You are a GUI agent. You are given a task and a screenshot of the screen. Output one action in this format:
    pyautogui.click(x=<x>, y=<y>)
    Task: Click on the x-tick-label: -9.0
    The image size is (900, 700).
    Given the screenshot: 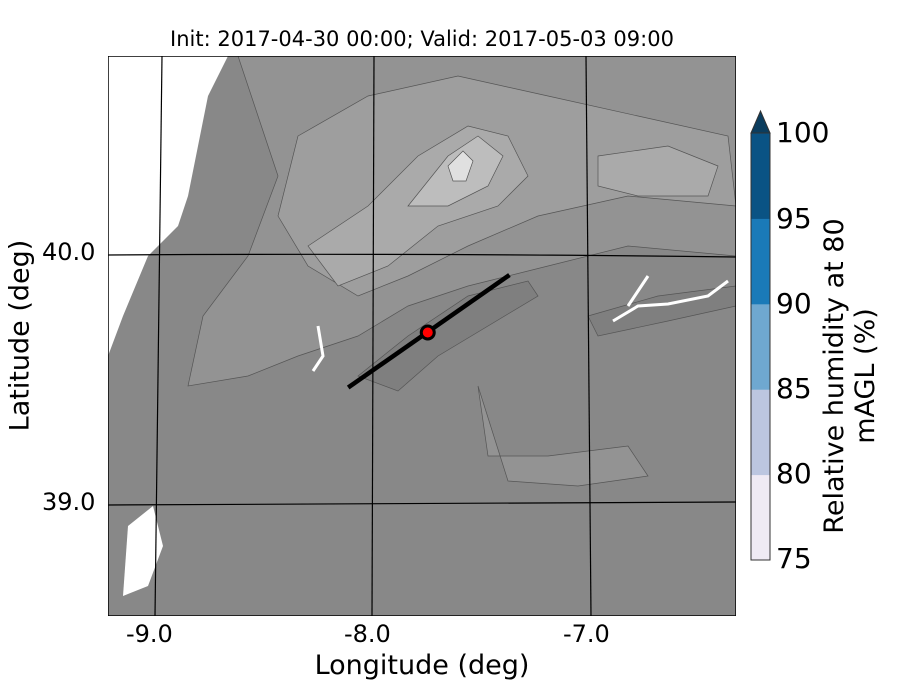 What is the action you would take?
    pyautogui.click(x=149, y=634)
    